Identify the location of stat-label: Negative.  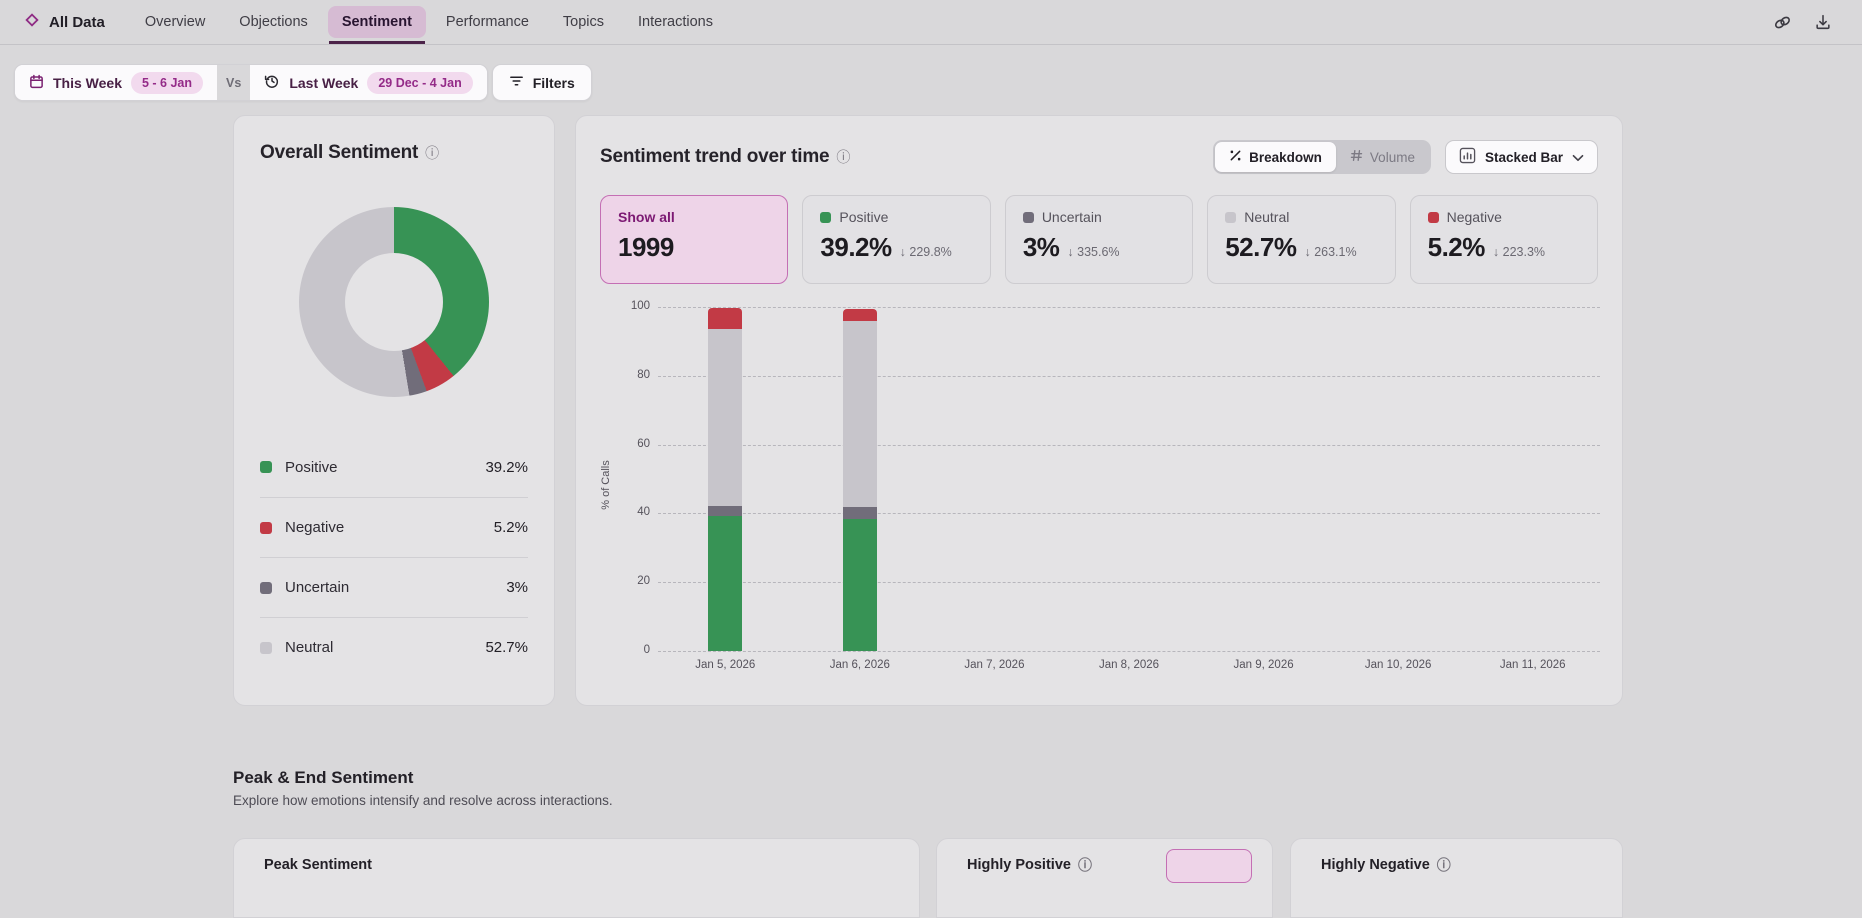
(1474, 217).